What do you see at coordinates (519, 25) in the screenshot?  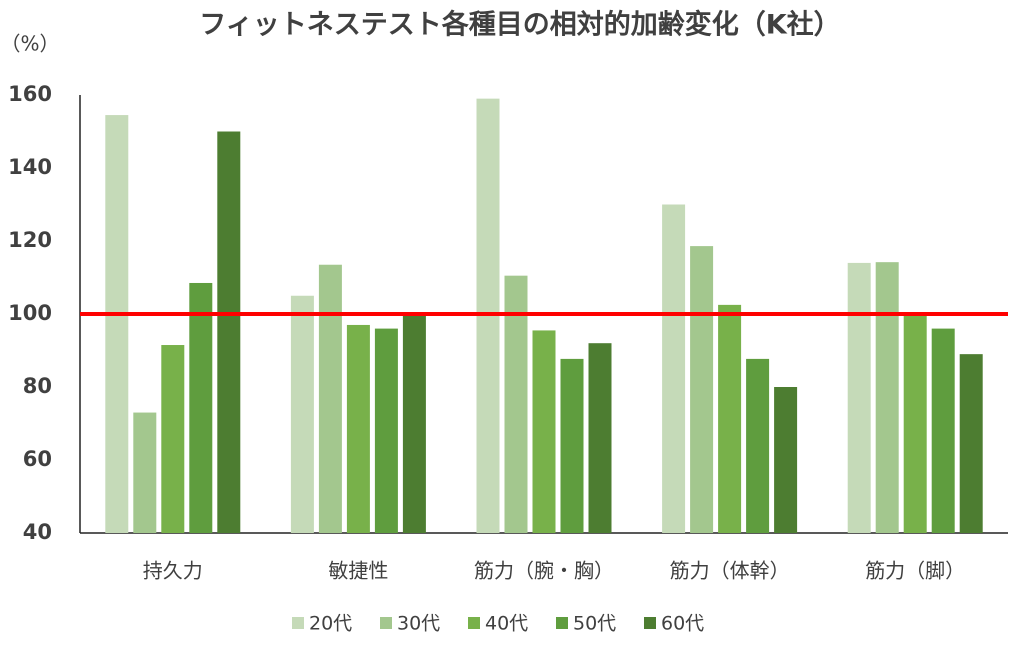 I see `chart-title: フィットネステスト各種目の相対的加齢変化（K社）` at bounding box center [519, 25].